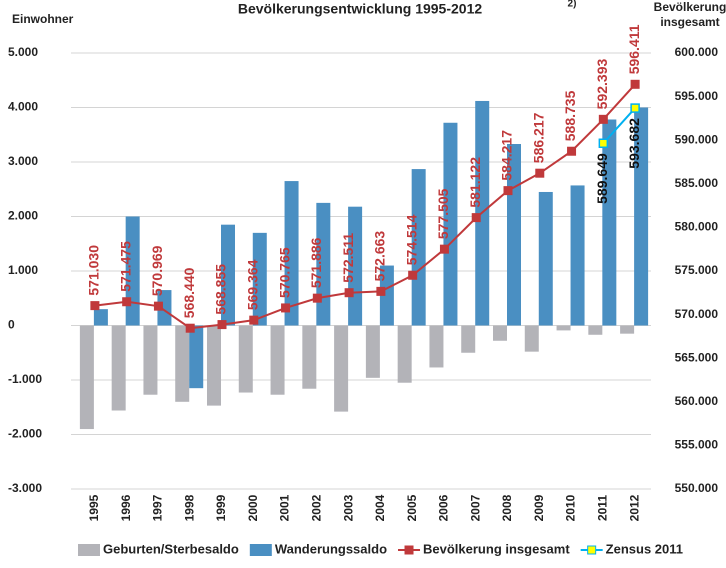  Describe the element at coordinates (125, 266) in the screenshot. I see `data-label: 571.475` at that location.